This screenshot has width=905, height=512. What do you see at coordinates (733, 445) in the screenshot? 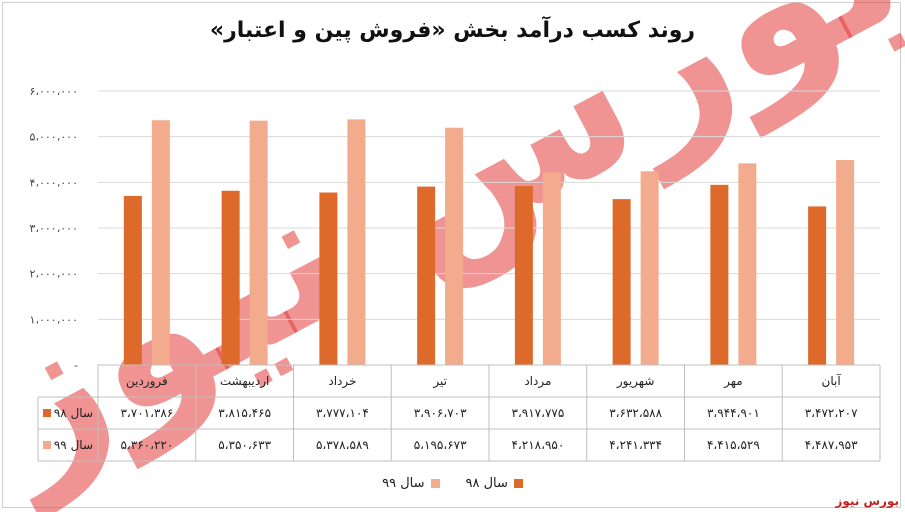
I see `data-label: ۴،۴۱۵،۵۲۹` at bounding box center [733, 445].